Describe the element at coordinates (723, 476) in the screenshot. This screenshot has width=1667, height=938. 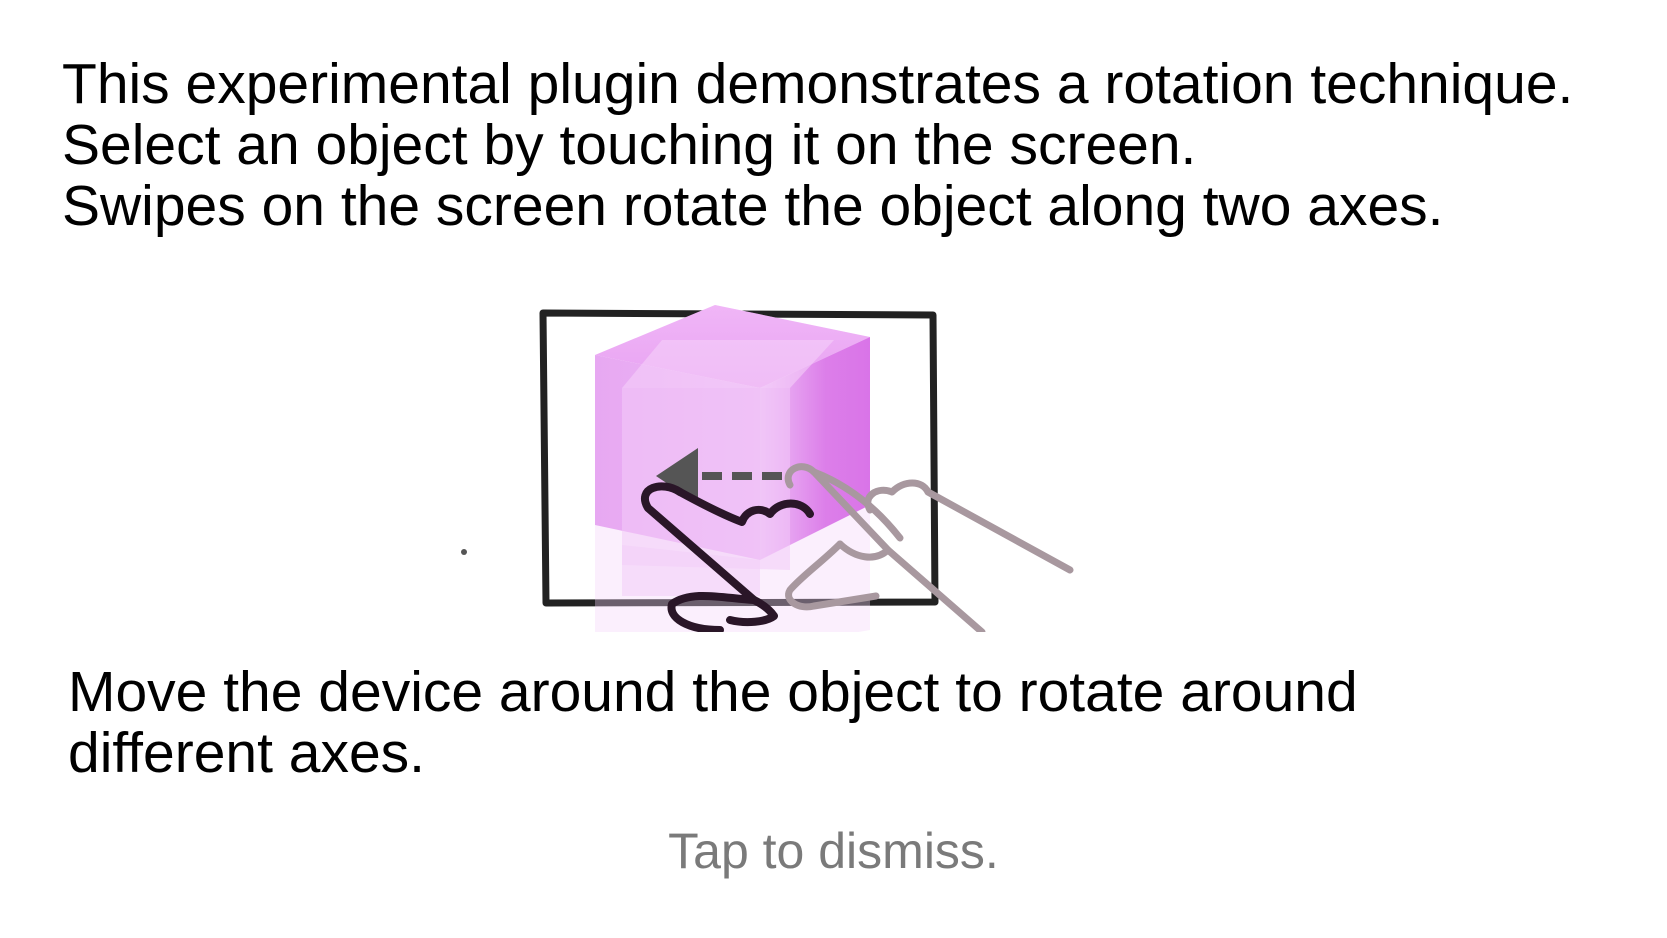
I see `swipe-left-arrow-icon` at that location.